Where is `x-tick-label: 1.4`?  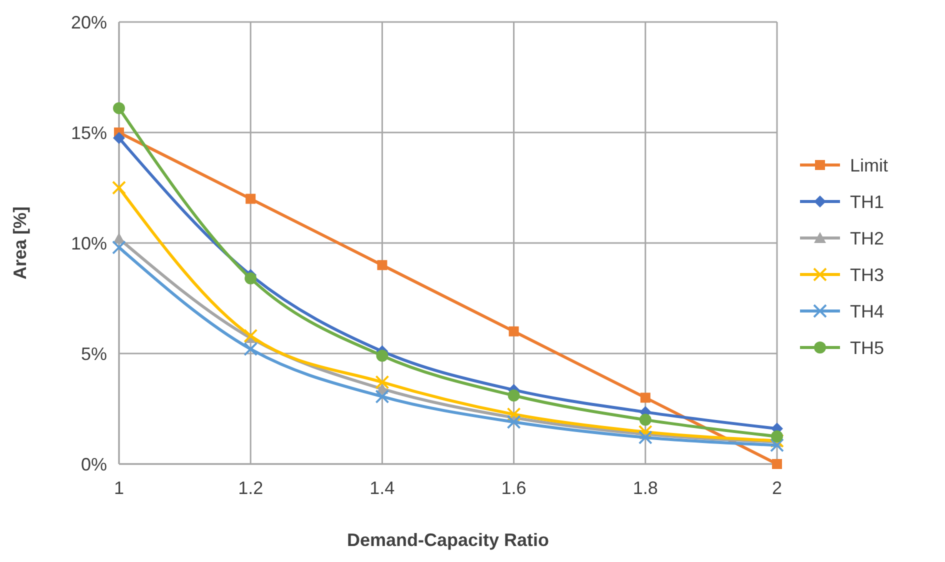 x-tick-label: 1.4 is located at coordinates (382, 488).